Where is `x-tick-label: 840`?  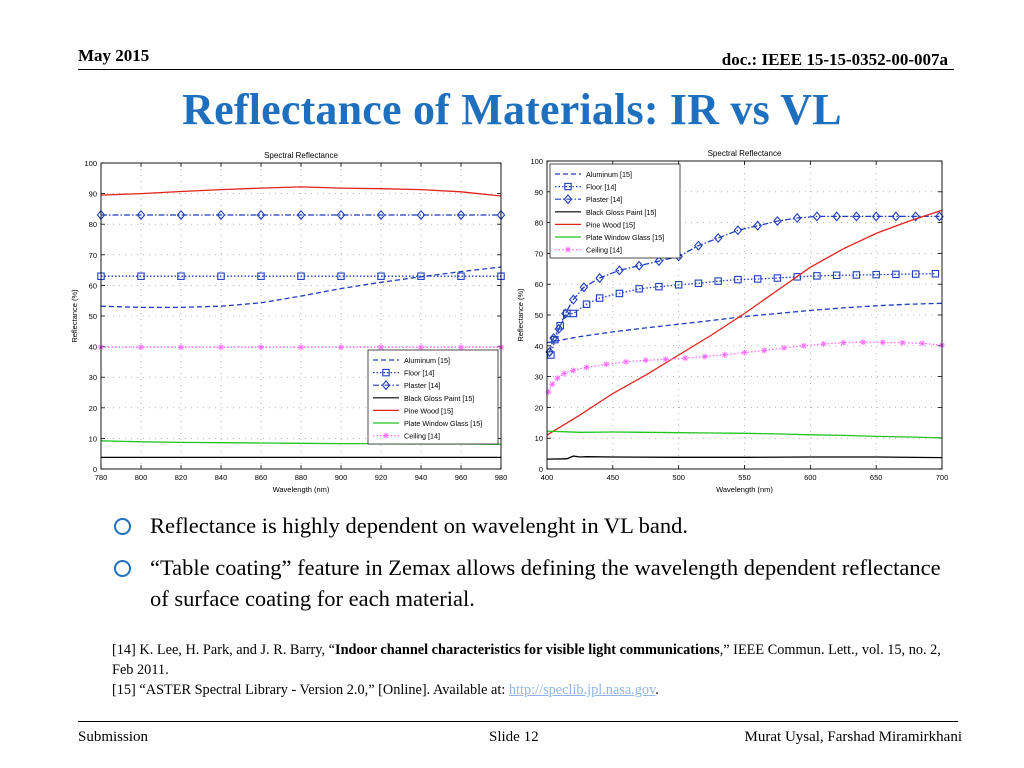 x-tick-label: 840 is located at coordinates (221, 477).